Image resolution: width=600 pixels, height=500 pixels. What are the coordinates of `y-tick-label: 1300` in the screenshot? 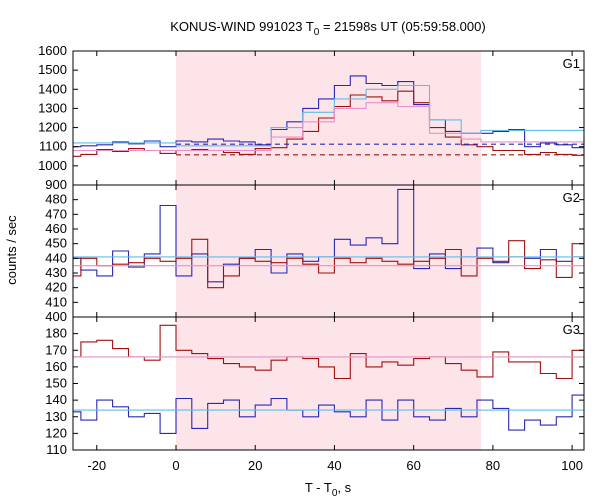 It's located at (52, 107).